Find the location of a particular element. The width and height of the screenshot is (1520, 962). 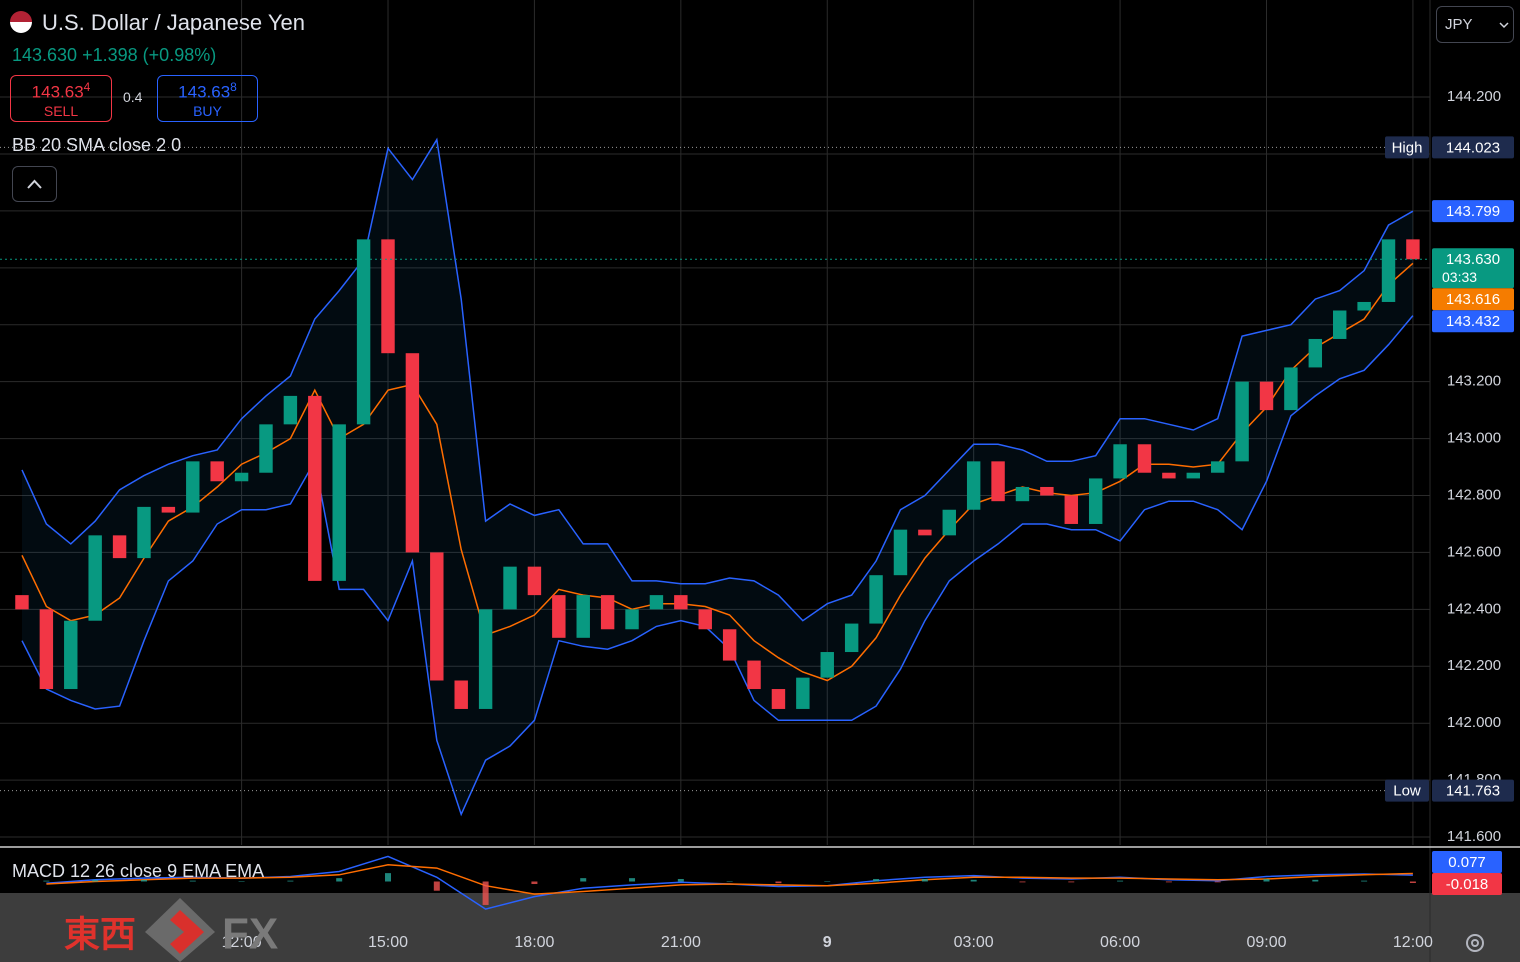

y-tick-label: 142.000 is located at coordinates (1474, 722).